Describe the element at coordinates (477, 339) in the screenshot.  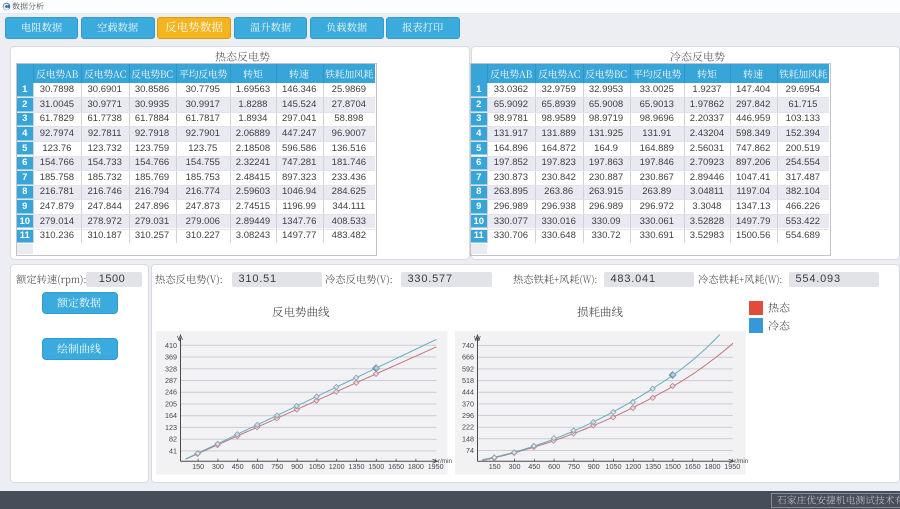
I see `svg-text: W` at that location.